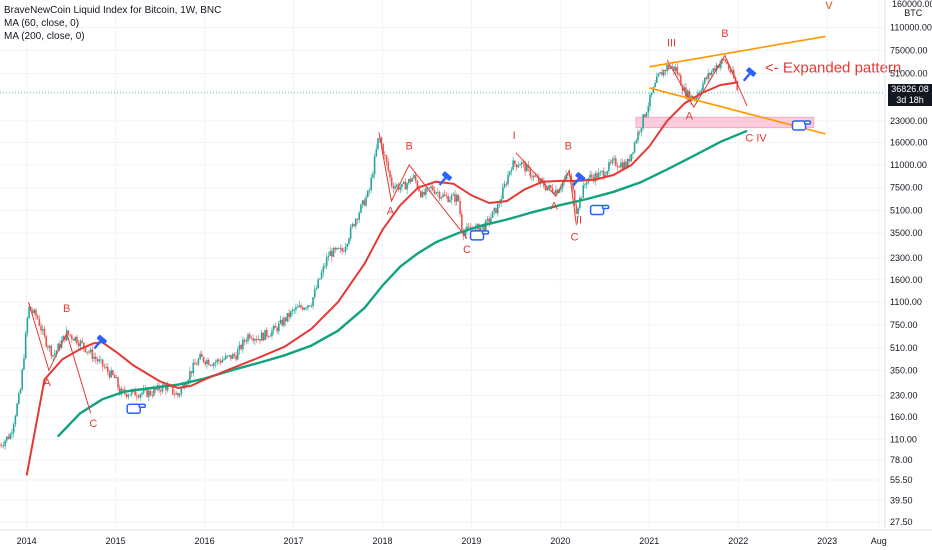  I want to click on x-tick-label: 2019, so click(471, 541).